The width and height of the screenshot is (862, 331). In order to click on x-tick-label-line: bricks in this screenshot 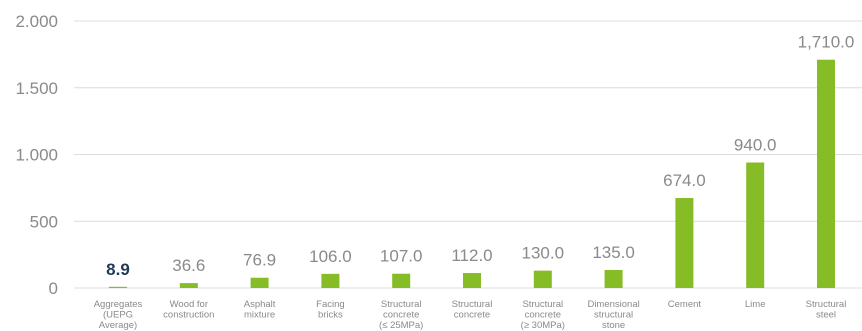, I will do `click(330, 315)`.